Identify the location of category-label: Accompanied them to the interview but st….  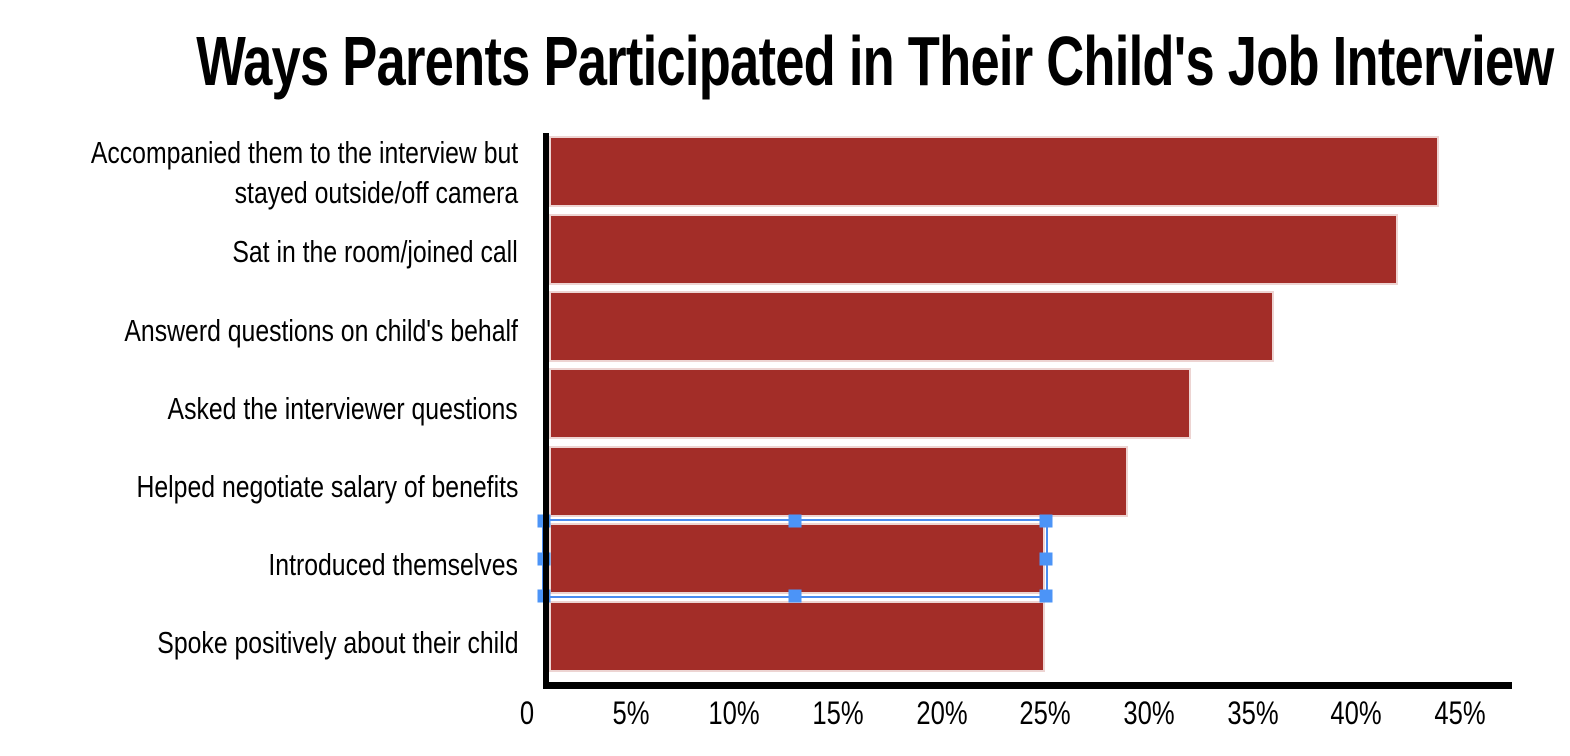
(304, 173).